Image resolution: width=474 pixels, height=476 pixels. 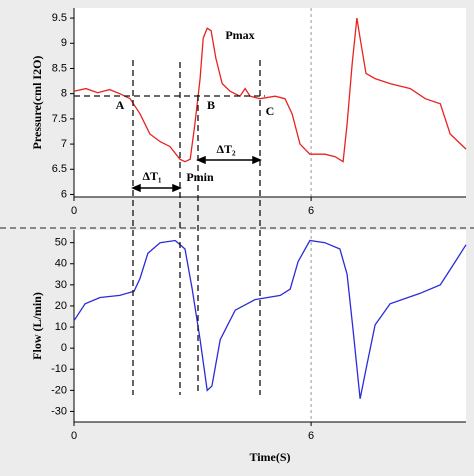 I want to click on y-tick-label: 0, so click(x=64, y=348).